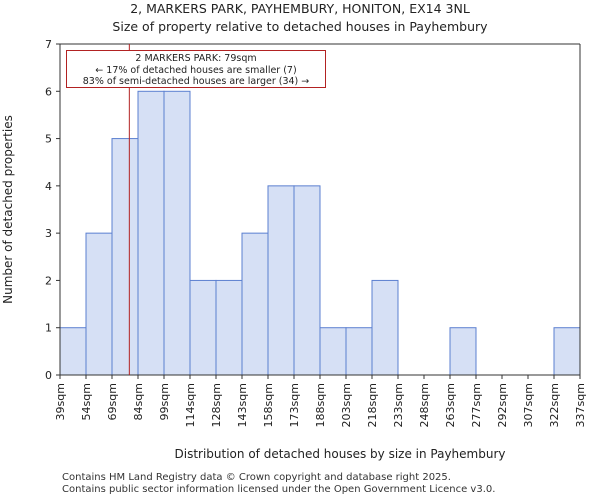 The height and width of the screenshot is (500, 600). I want to click on x-tick-label: 248sqm, so click(424, 405).